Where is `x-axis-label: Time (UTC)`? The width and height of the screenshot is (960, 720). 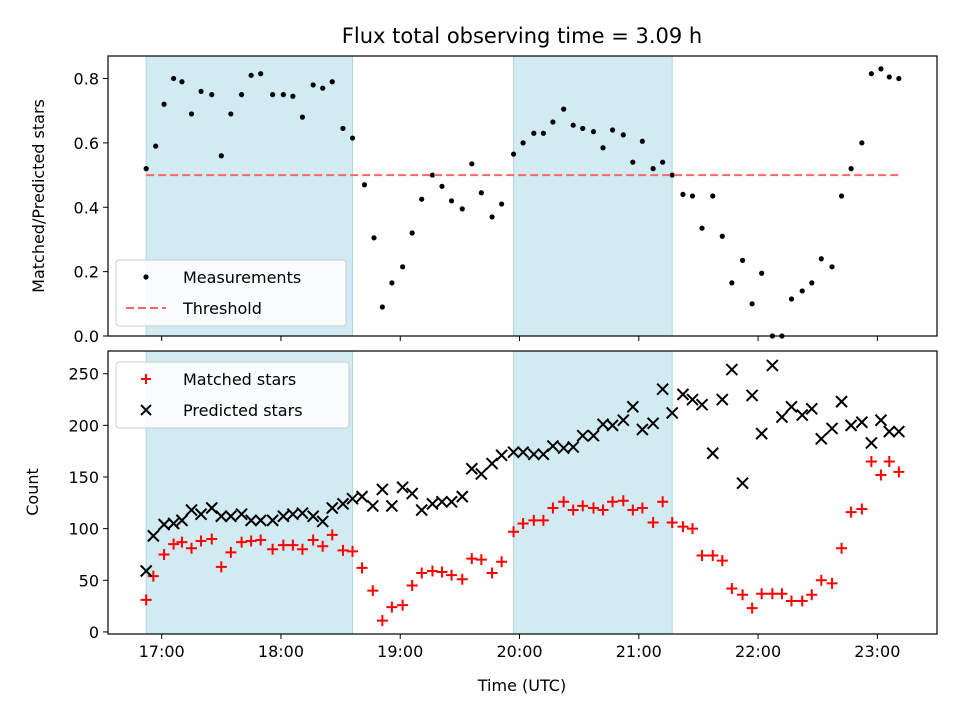
x-axis-label: Time (UTC) is located at coordinates (521, 685).